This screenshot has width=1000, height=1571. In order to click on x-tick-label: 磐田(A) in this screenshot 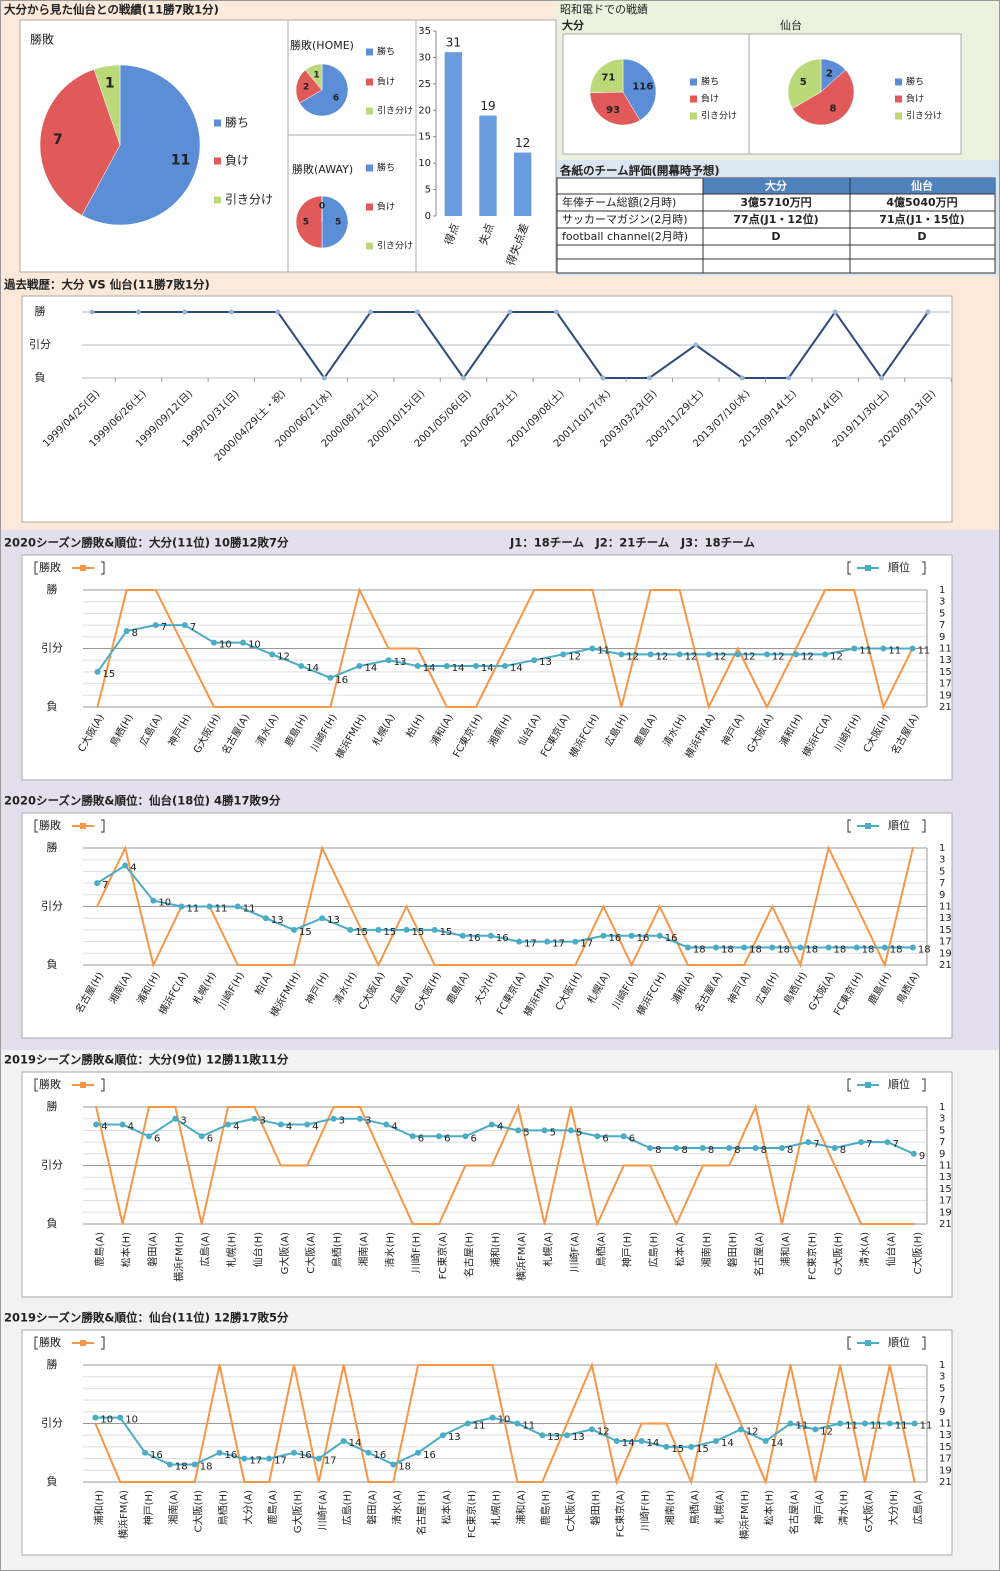, I will do `click(152, 1249)`.